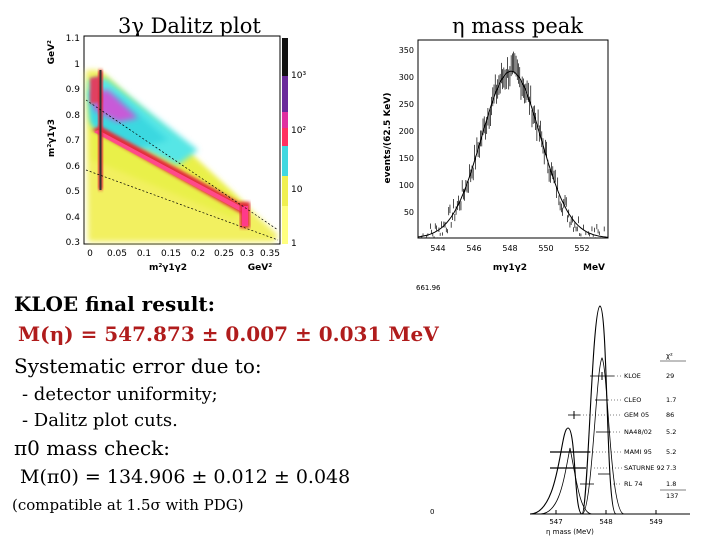  I want to click on chi2-value: 86, so click(670, 415).